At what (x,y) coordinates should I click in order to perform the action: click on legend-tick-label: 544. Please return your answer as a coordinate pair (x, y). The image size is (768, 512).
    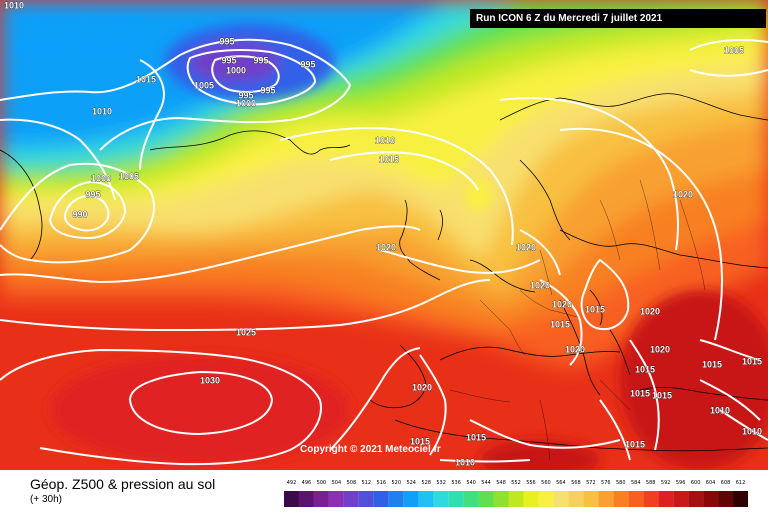
    Looking at the image, I should click on (486, 483).